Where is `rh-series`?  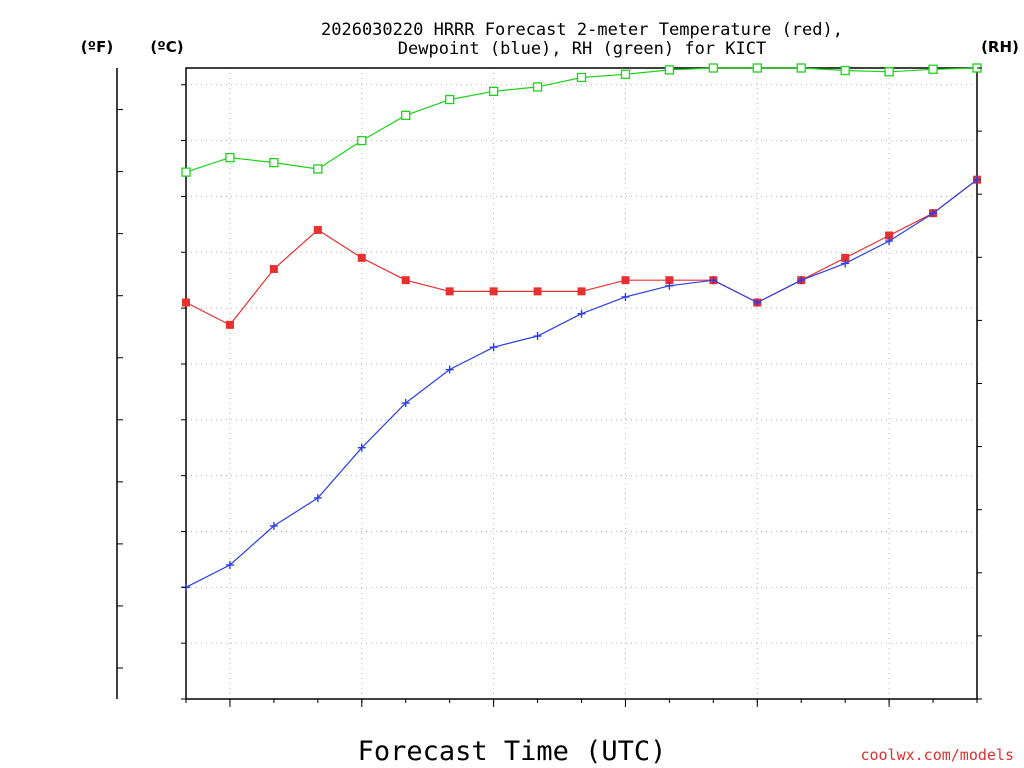
rh-series is located at coordinates (581, 120).